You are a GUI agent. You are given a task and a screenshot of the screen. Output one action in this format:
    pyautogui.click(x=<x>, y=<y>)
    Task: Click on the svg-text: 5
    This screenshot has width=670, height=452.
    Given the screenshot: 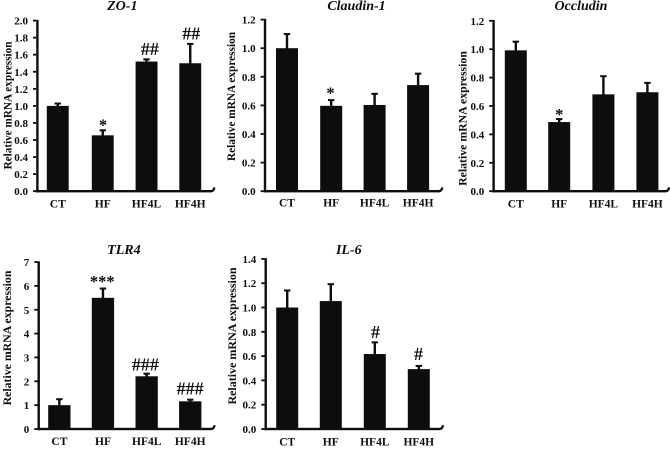 What is the action you would take?
    pyautogui.click(x=27, y=311)
    